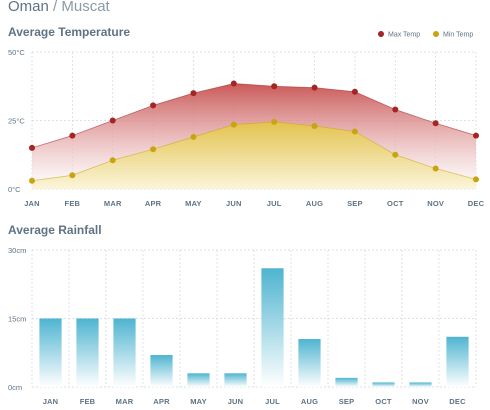 The height and width of the screenshot is (410, 490). Describe the element at coordinates (458, 35) in the screenshot. I see `legend-min-temp-label: Min Temp` at that location.